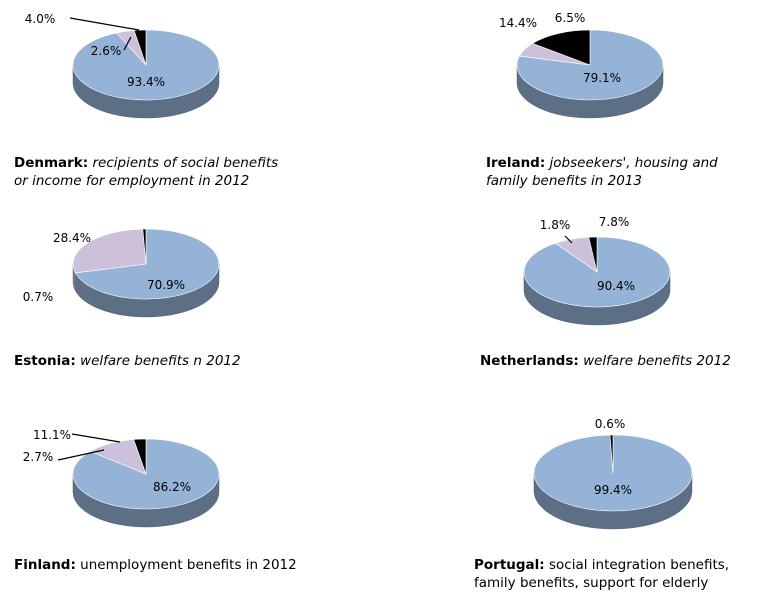  I want to click on caption-line: jobseekers', housing and, so click(633, 163).